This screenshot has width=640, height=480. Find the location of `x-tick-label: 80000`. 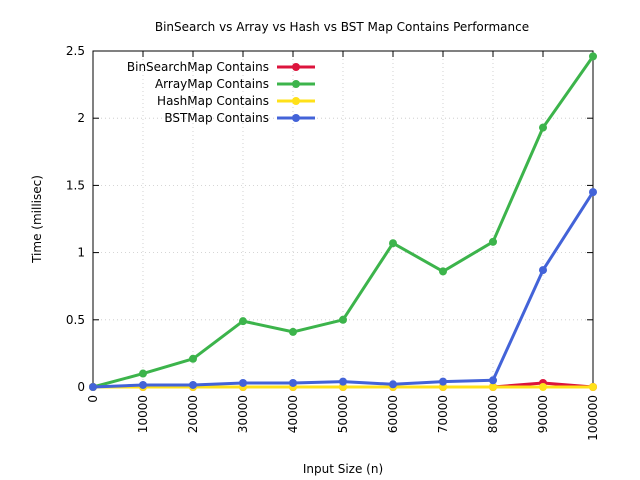

x-tick-label: 80000 is located at coordinates (493, 414).